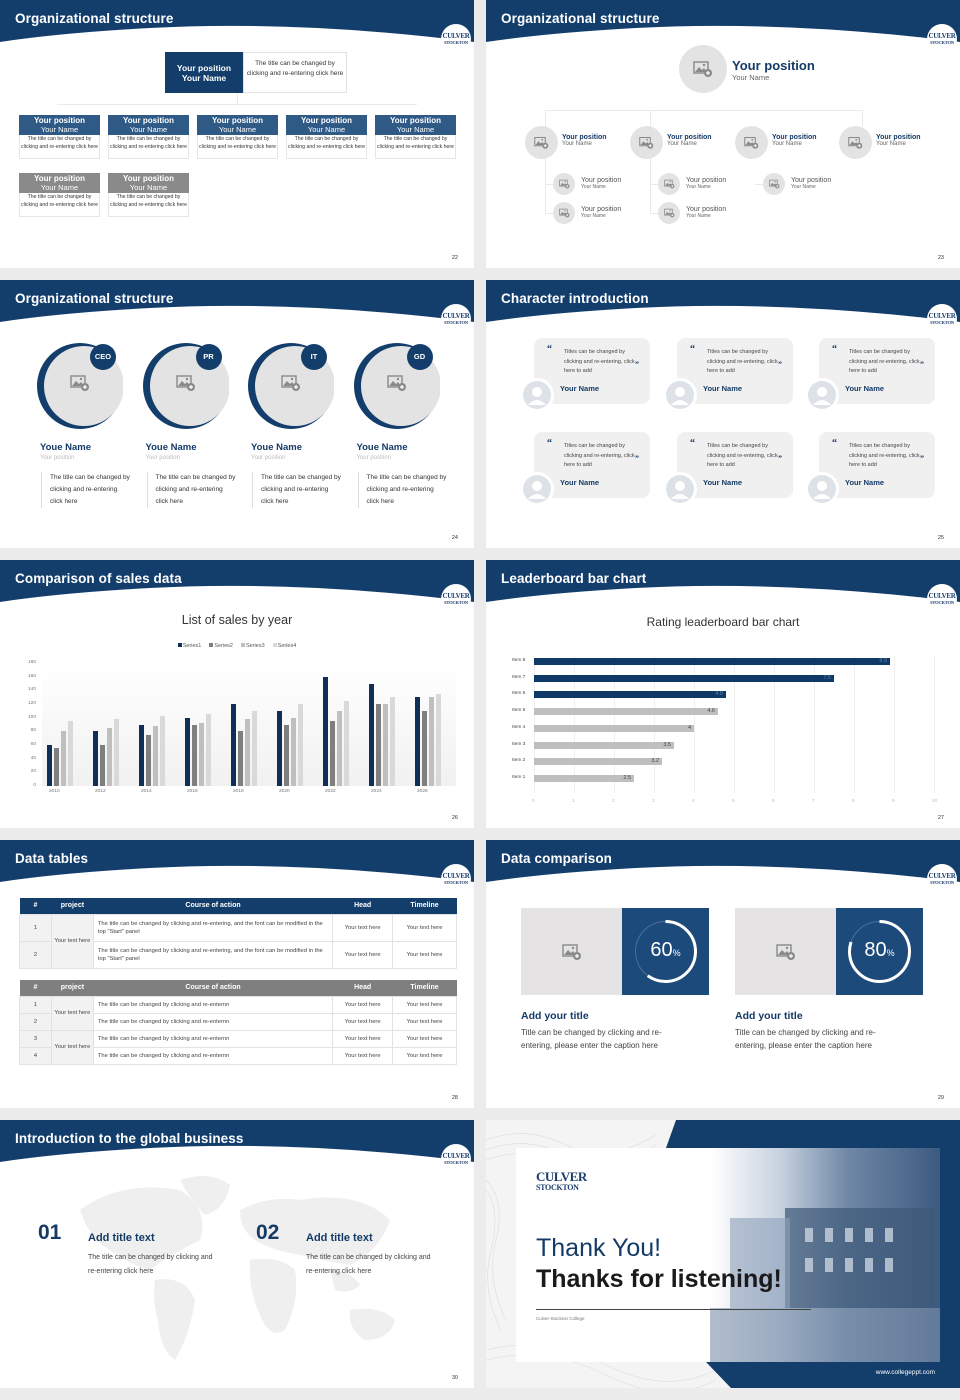 Image resolution: width=960 pixels, height=1400 pixels. I want to click on top-photo-placeholder, so click(703, 69).